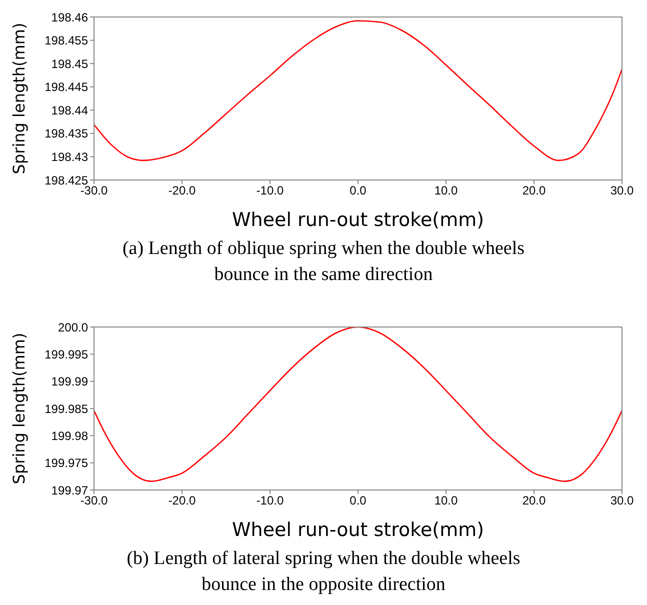 This screenshot has height=605, width=647. What do you see at coordinates (73, 327) in the screenshot?
I see `y-tick-label: 200.0` at bounding box center [73, 327].